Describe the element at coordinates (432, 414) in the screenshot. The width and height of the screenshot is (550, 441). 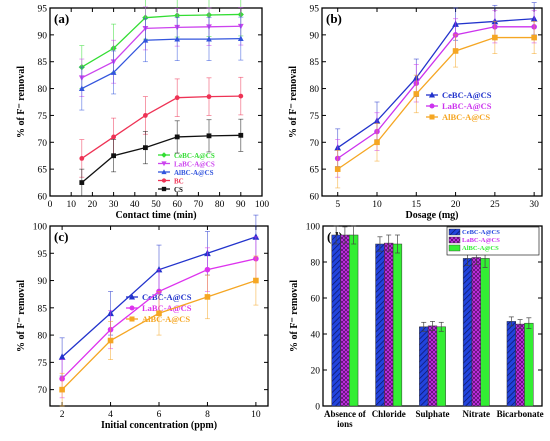
I see `category-label: Sulphate` at that location.